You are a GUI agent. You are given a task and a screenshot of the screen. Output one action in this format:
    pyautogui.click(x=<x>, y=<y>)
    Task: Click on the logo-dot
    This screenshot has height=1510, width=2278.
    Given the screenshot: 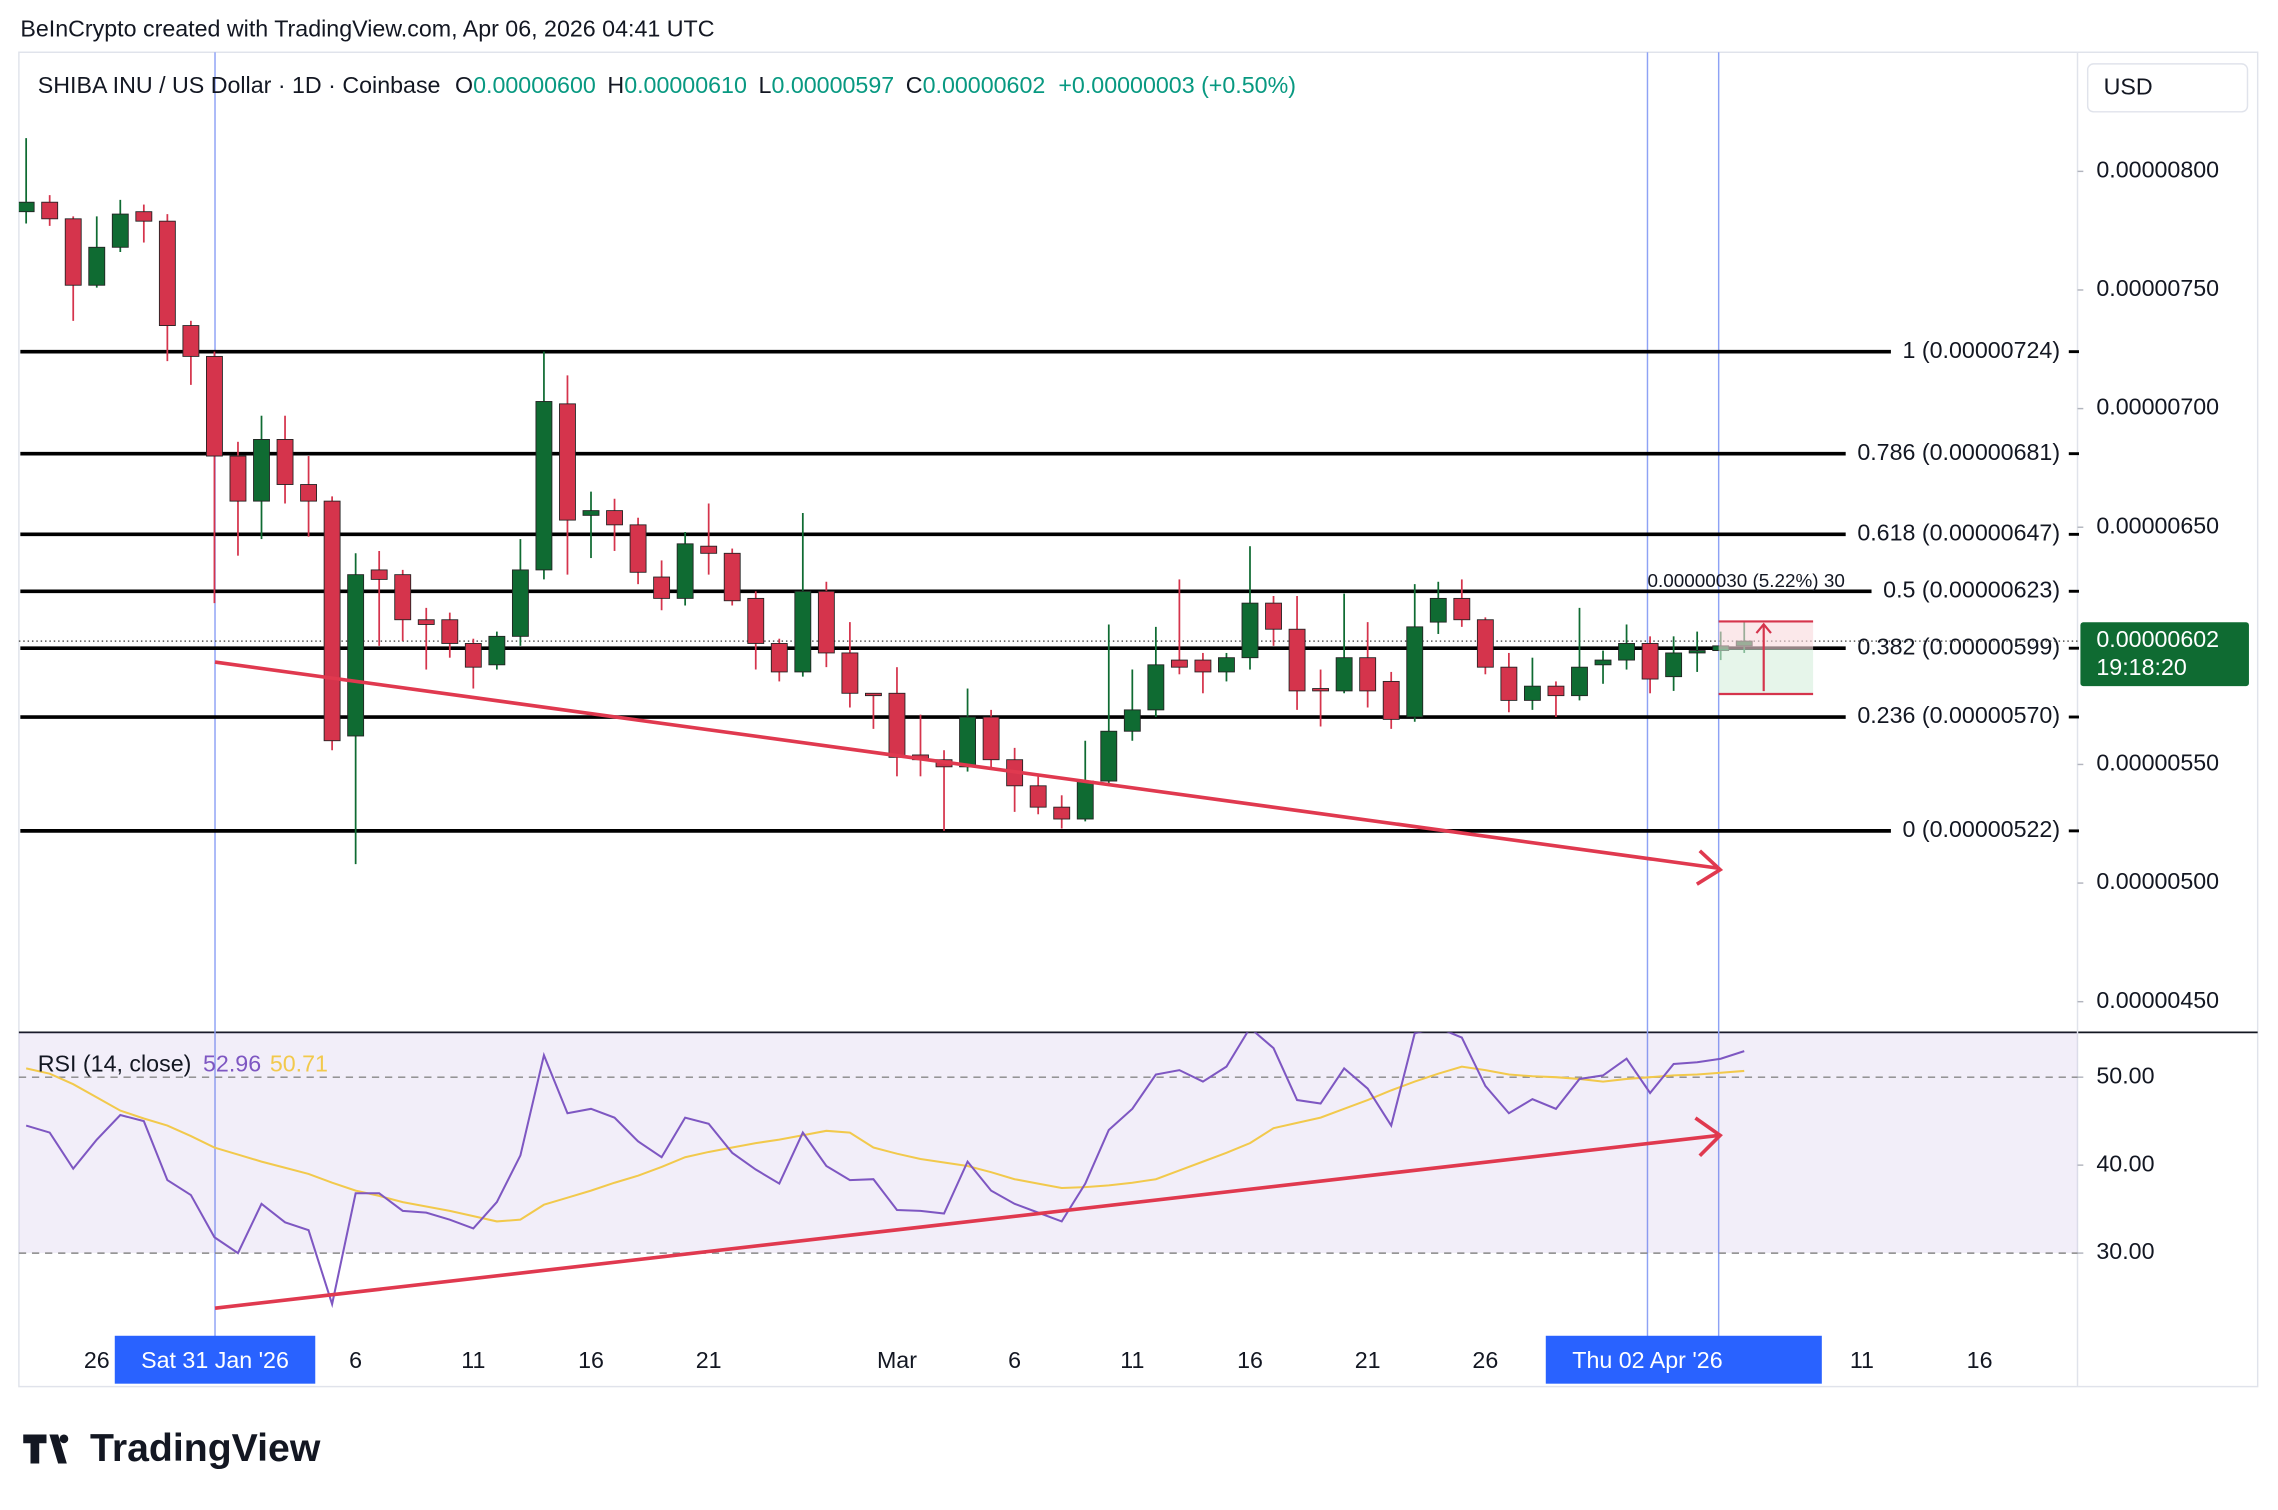 What is the action you would take?
    pyautogui.click(x=64, y=1439)
    